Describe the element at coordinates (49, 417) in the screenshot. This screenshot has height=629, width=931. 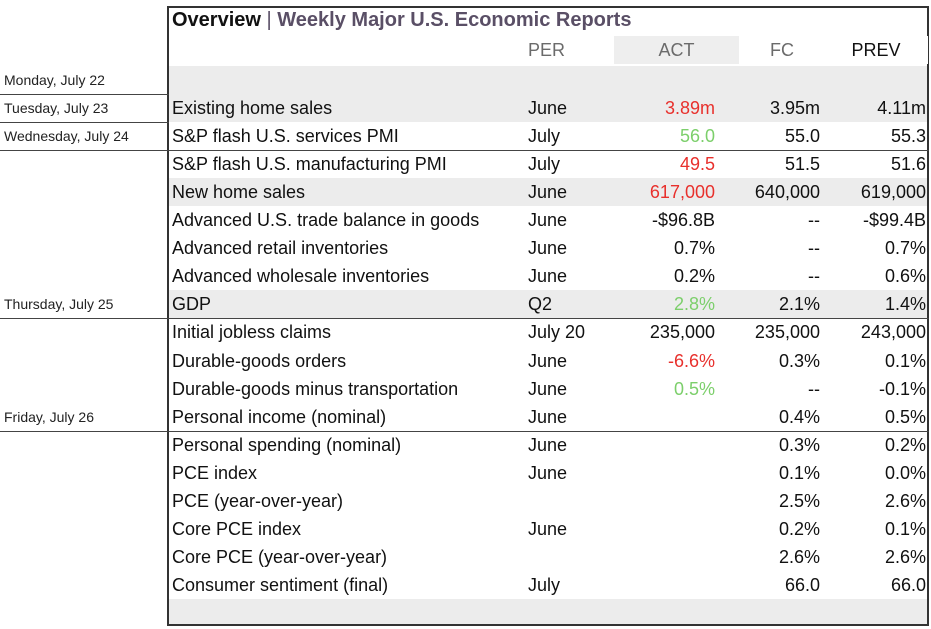
I see `day-label-friday: Friday, July 26` at that location.